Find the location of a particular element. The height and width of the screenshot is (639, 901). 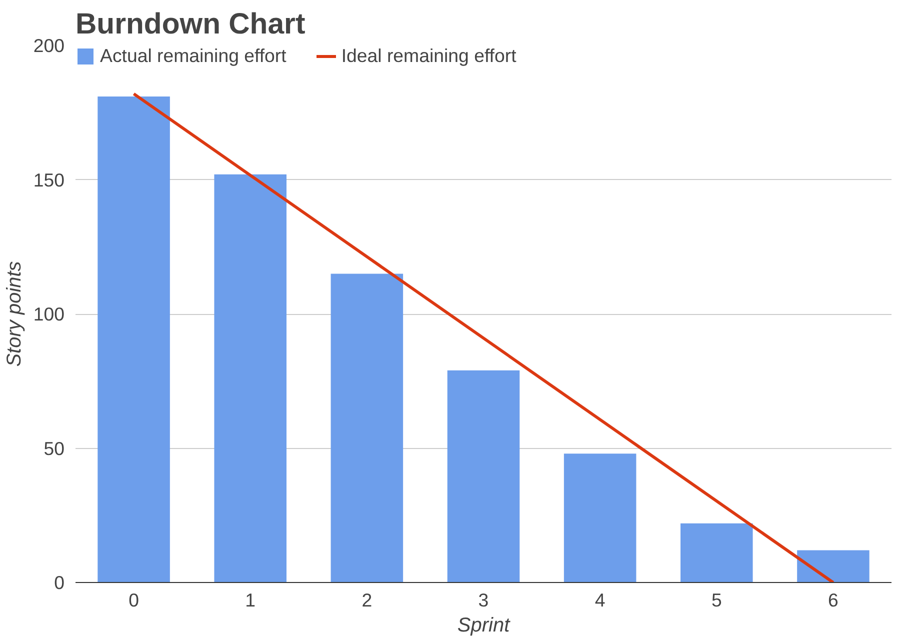

y-axis-title: Story points is located at coordinates (14, 314).